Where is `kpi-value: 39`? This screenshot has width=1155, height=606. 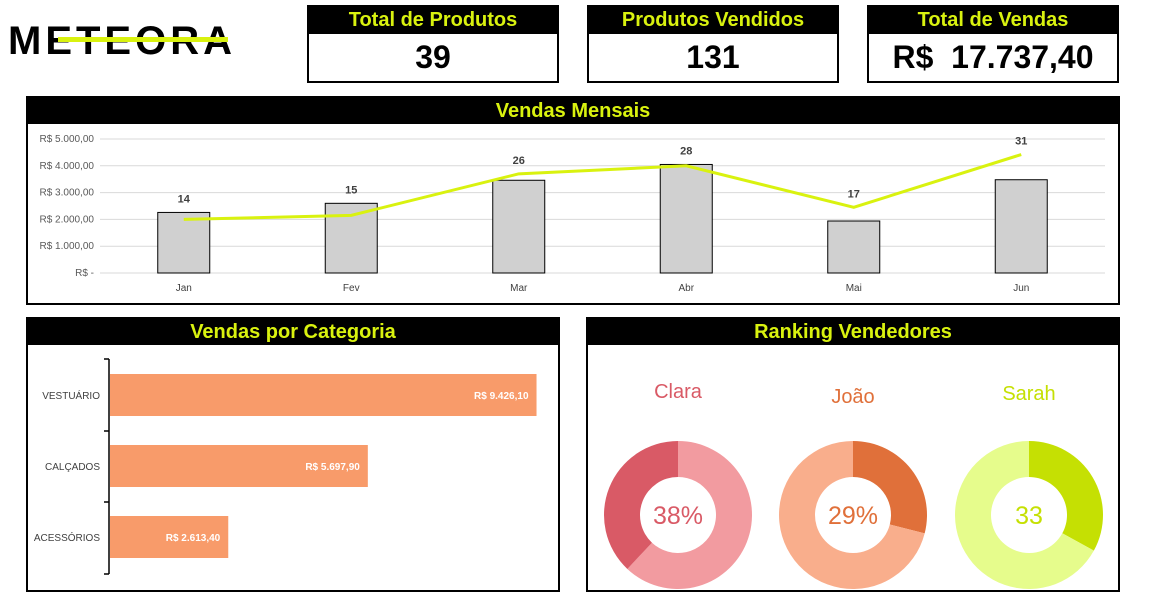 kpi-value: 39 is located at coordinates (433, 57).